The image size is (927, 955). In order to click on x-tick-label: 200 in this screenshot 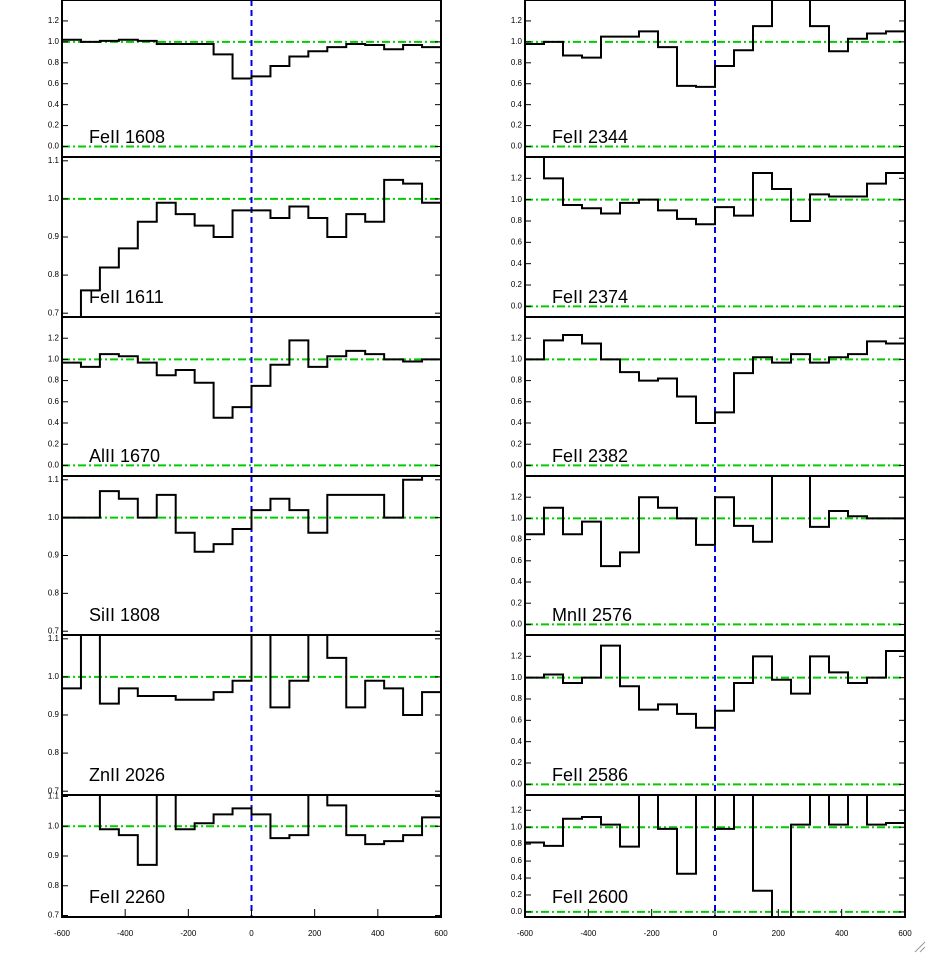, I will do `click(315, 933)`.